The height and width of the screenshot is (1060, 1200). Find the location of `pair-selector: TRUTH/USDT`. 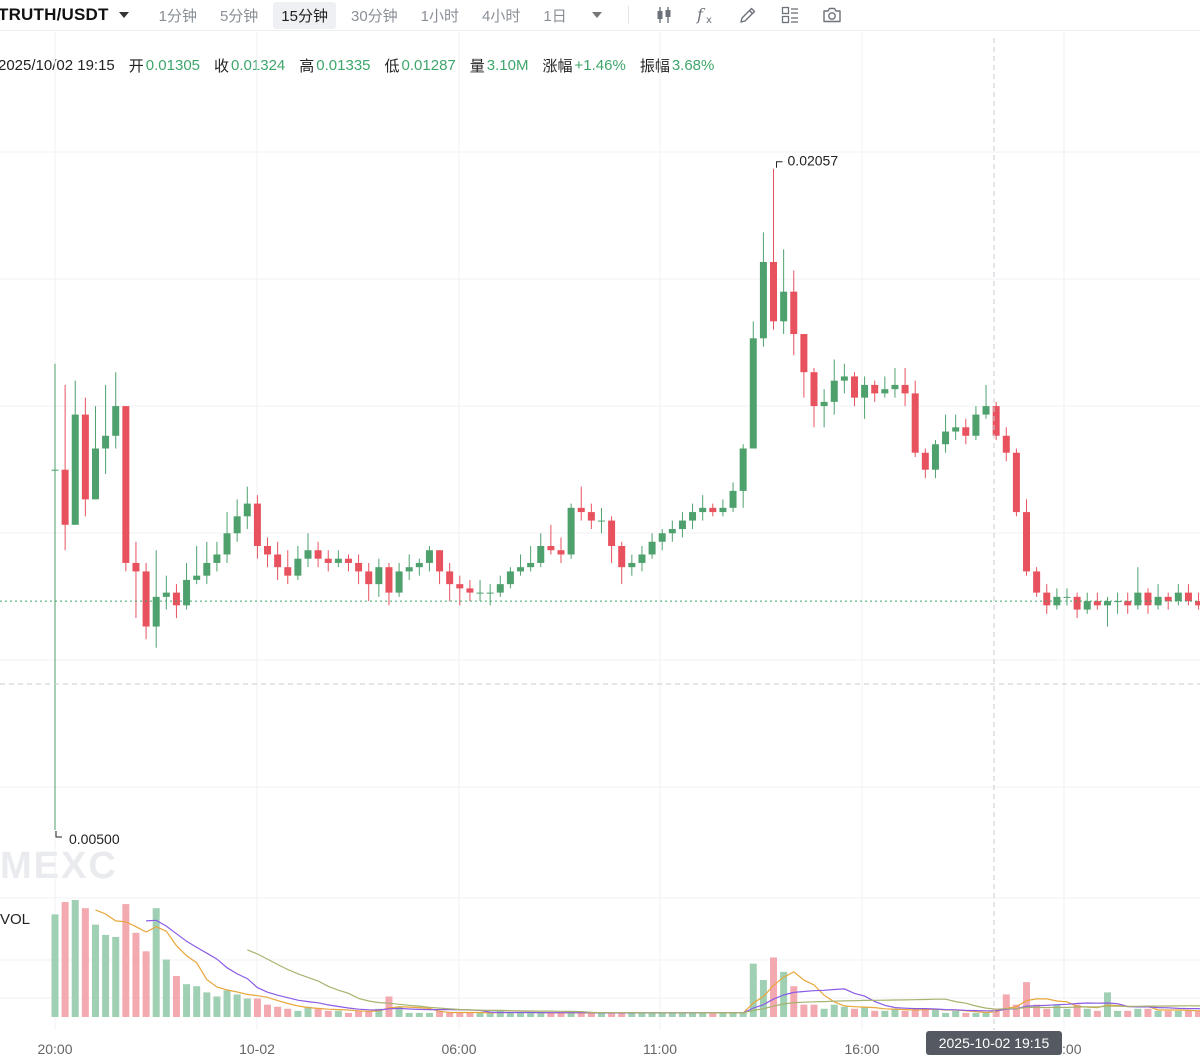

pair-selector: TRUTH/USDT is located at coordinates (64, 15).